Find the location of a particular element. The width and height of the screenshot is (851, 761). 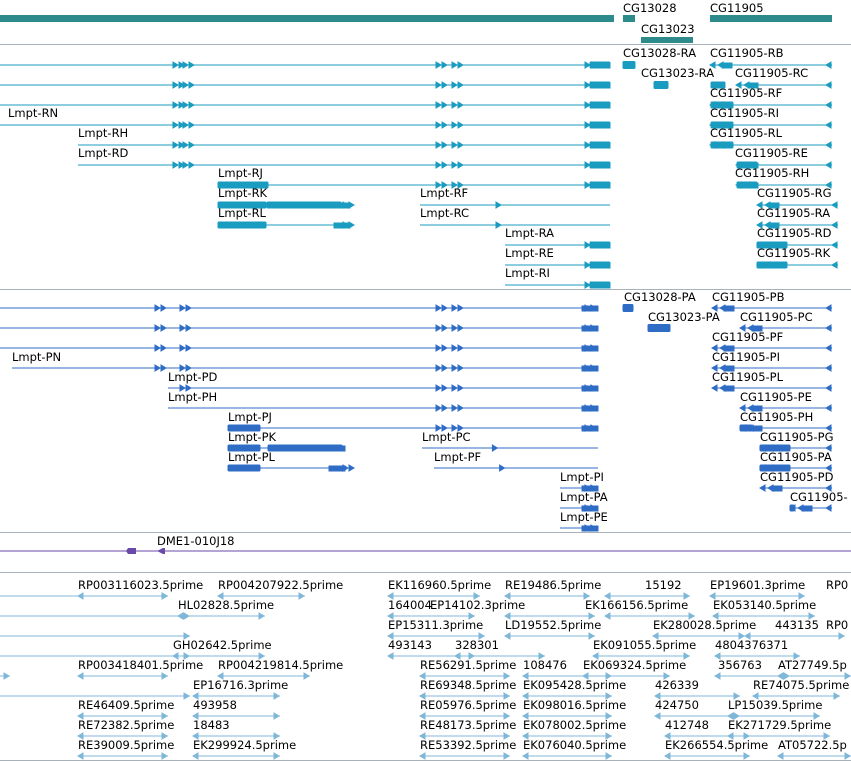

clone-features is located at coordinates (425, 553).